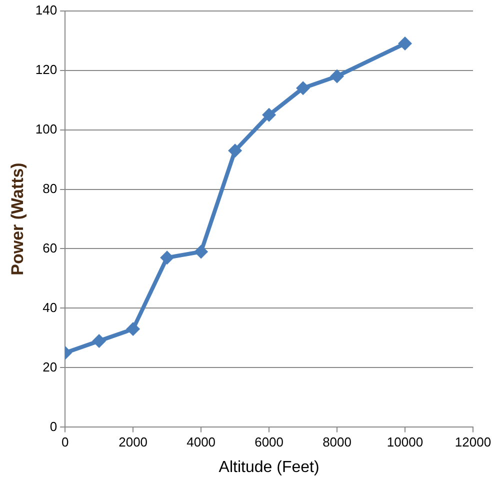 The height and width of the screenshot is (485, 501). Describe the element at coordinates (50, 188) in the screenshot. I see `y-tick-label: 80` at that location.